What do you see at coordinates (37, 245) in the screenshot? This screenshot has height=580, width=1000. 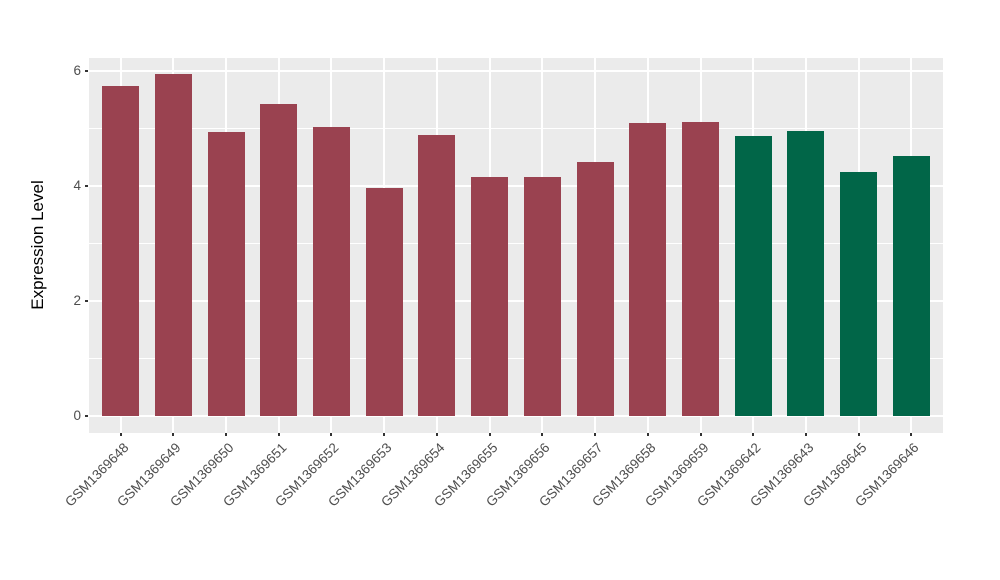 I see `y-axis-title: Expression Level` at bounding box center [37, 245].